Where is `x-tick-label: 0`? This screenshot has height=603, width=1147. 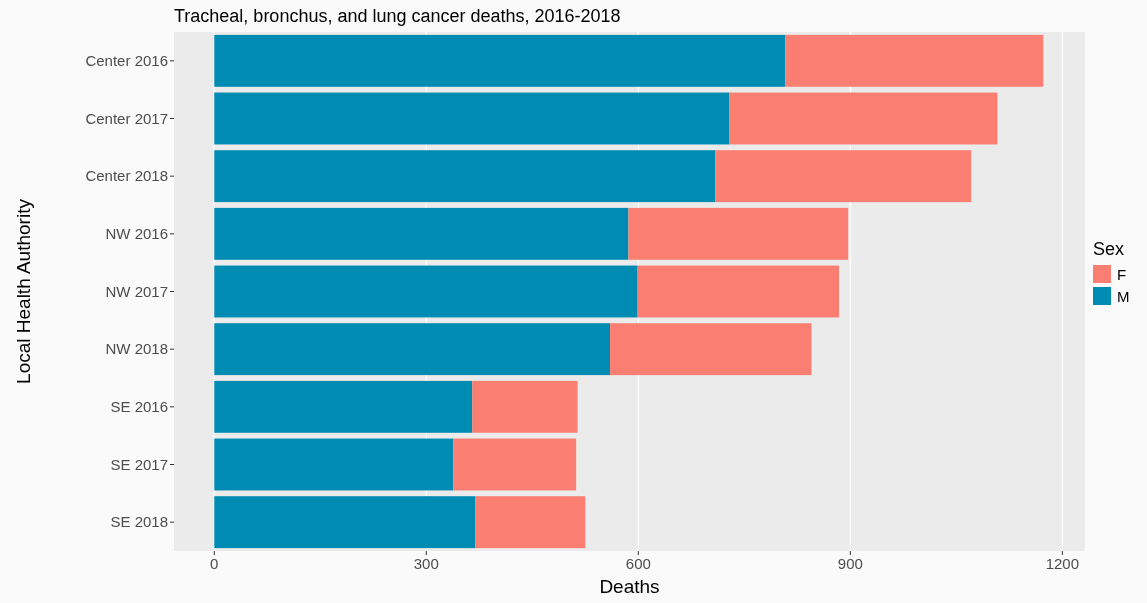 x-tick-label: 0 is located at coordinates (214, 563).